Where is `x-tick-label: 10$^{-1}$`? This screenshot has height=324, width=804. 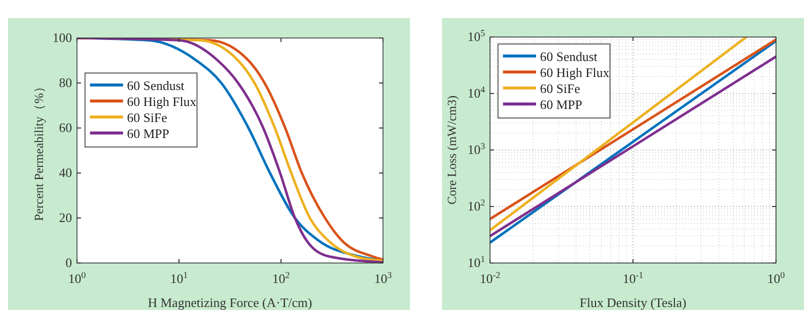
x-tick-label: 10$^{-1}$ is located at coordinates (633, 278).